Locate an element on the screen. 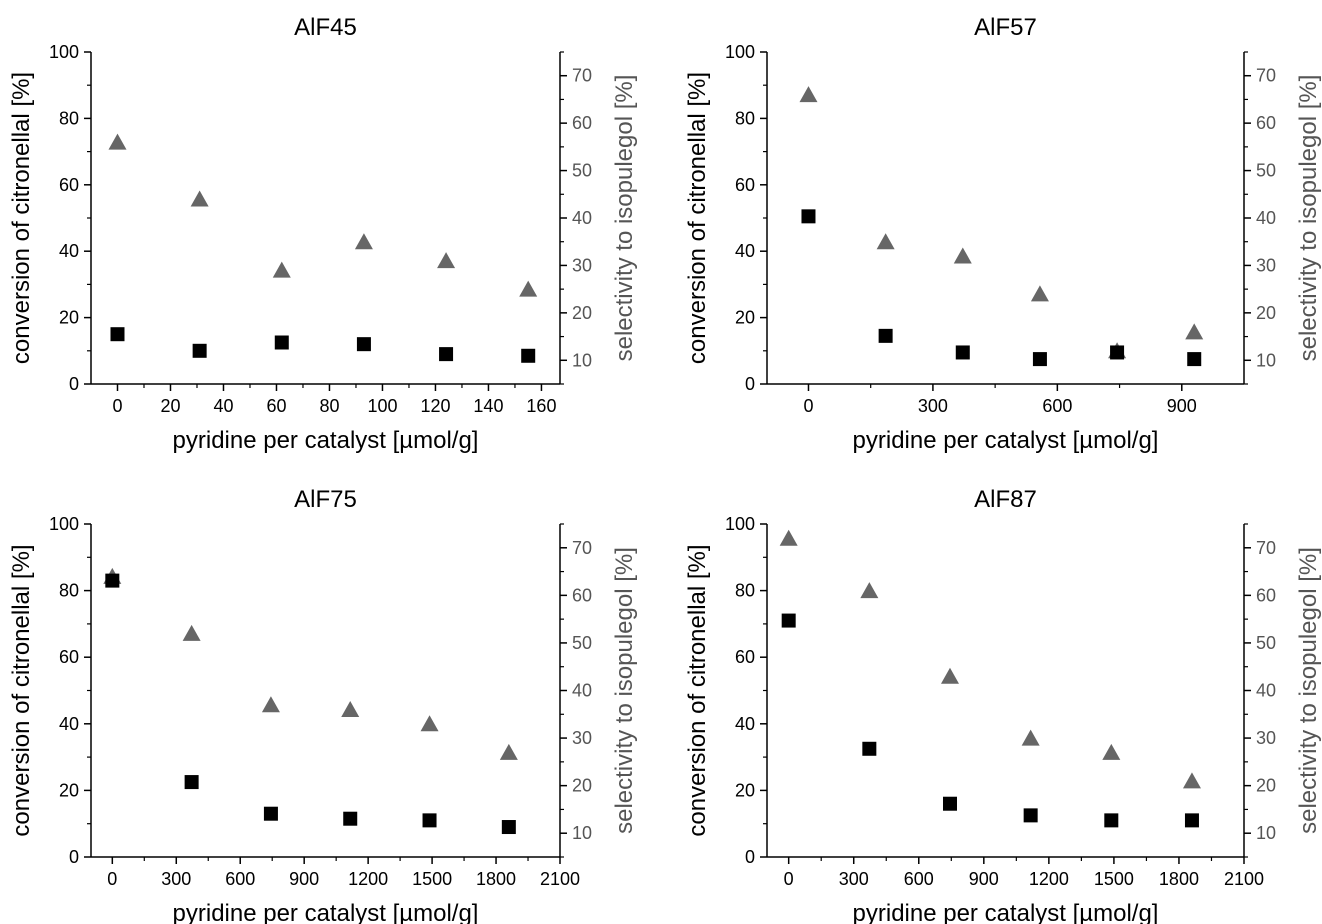  x-tick-label: 140 is located at coordinates (488, 406).